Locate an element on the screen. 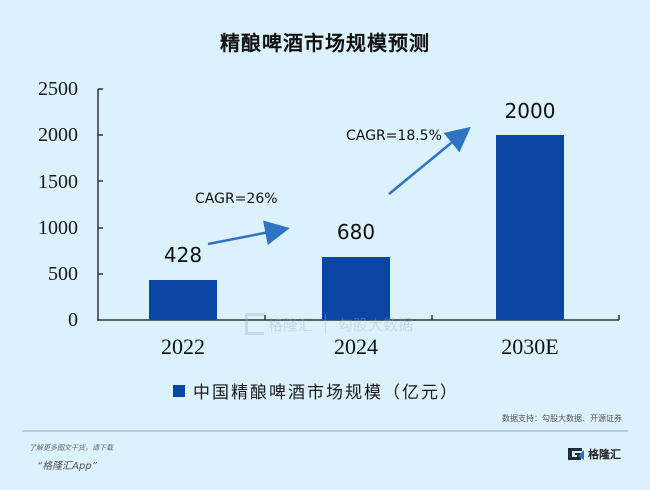 Image resolution: width=650 pixels, height=490 pixels. chart-title: 精酿啤酒市场规模预测 is located at coordinates (325, 43).